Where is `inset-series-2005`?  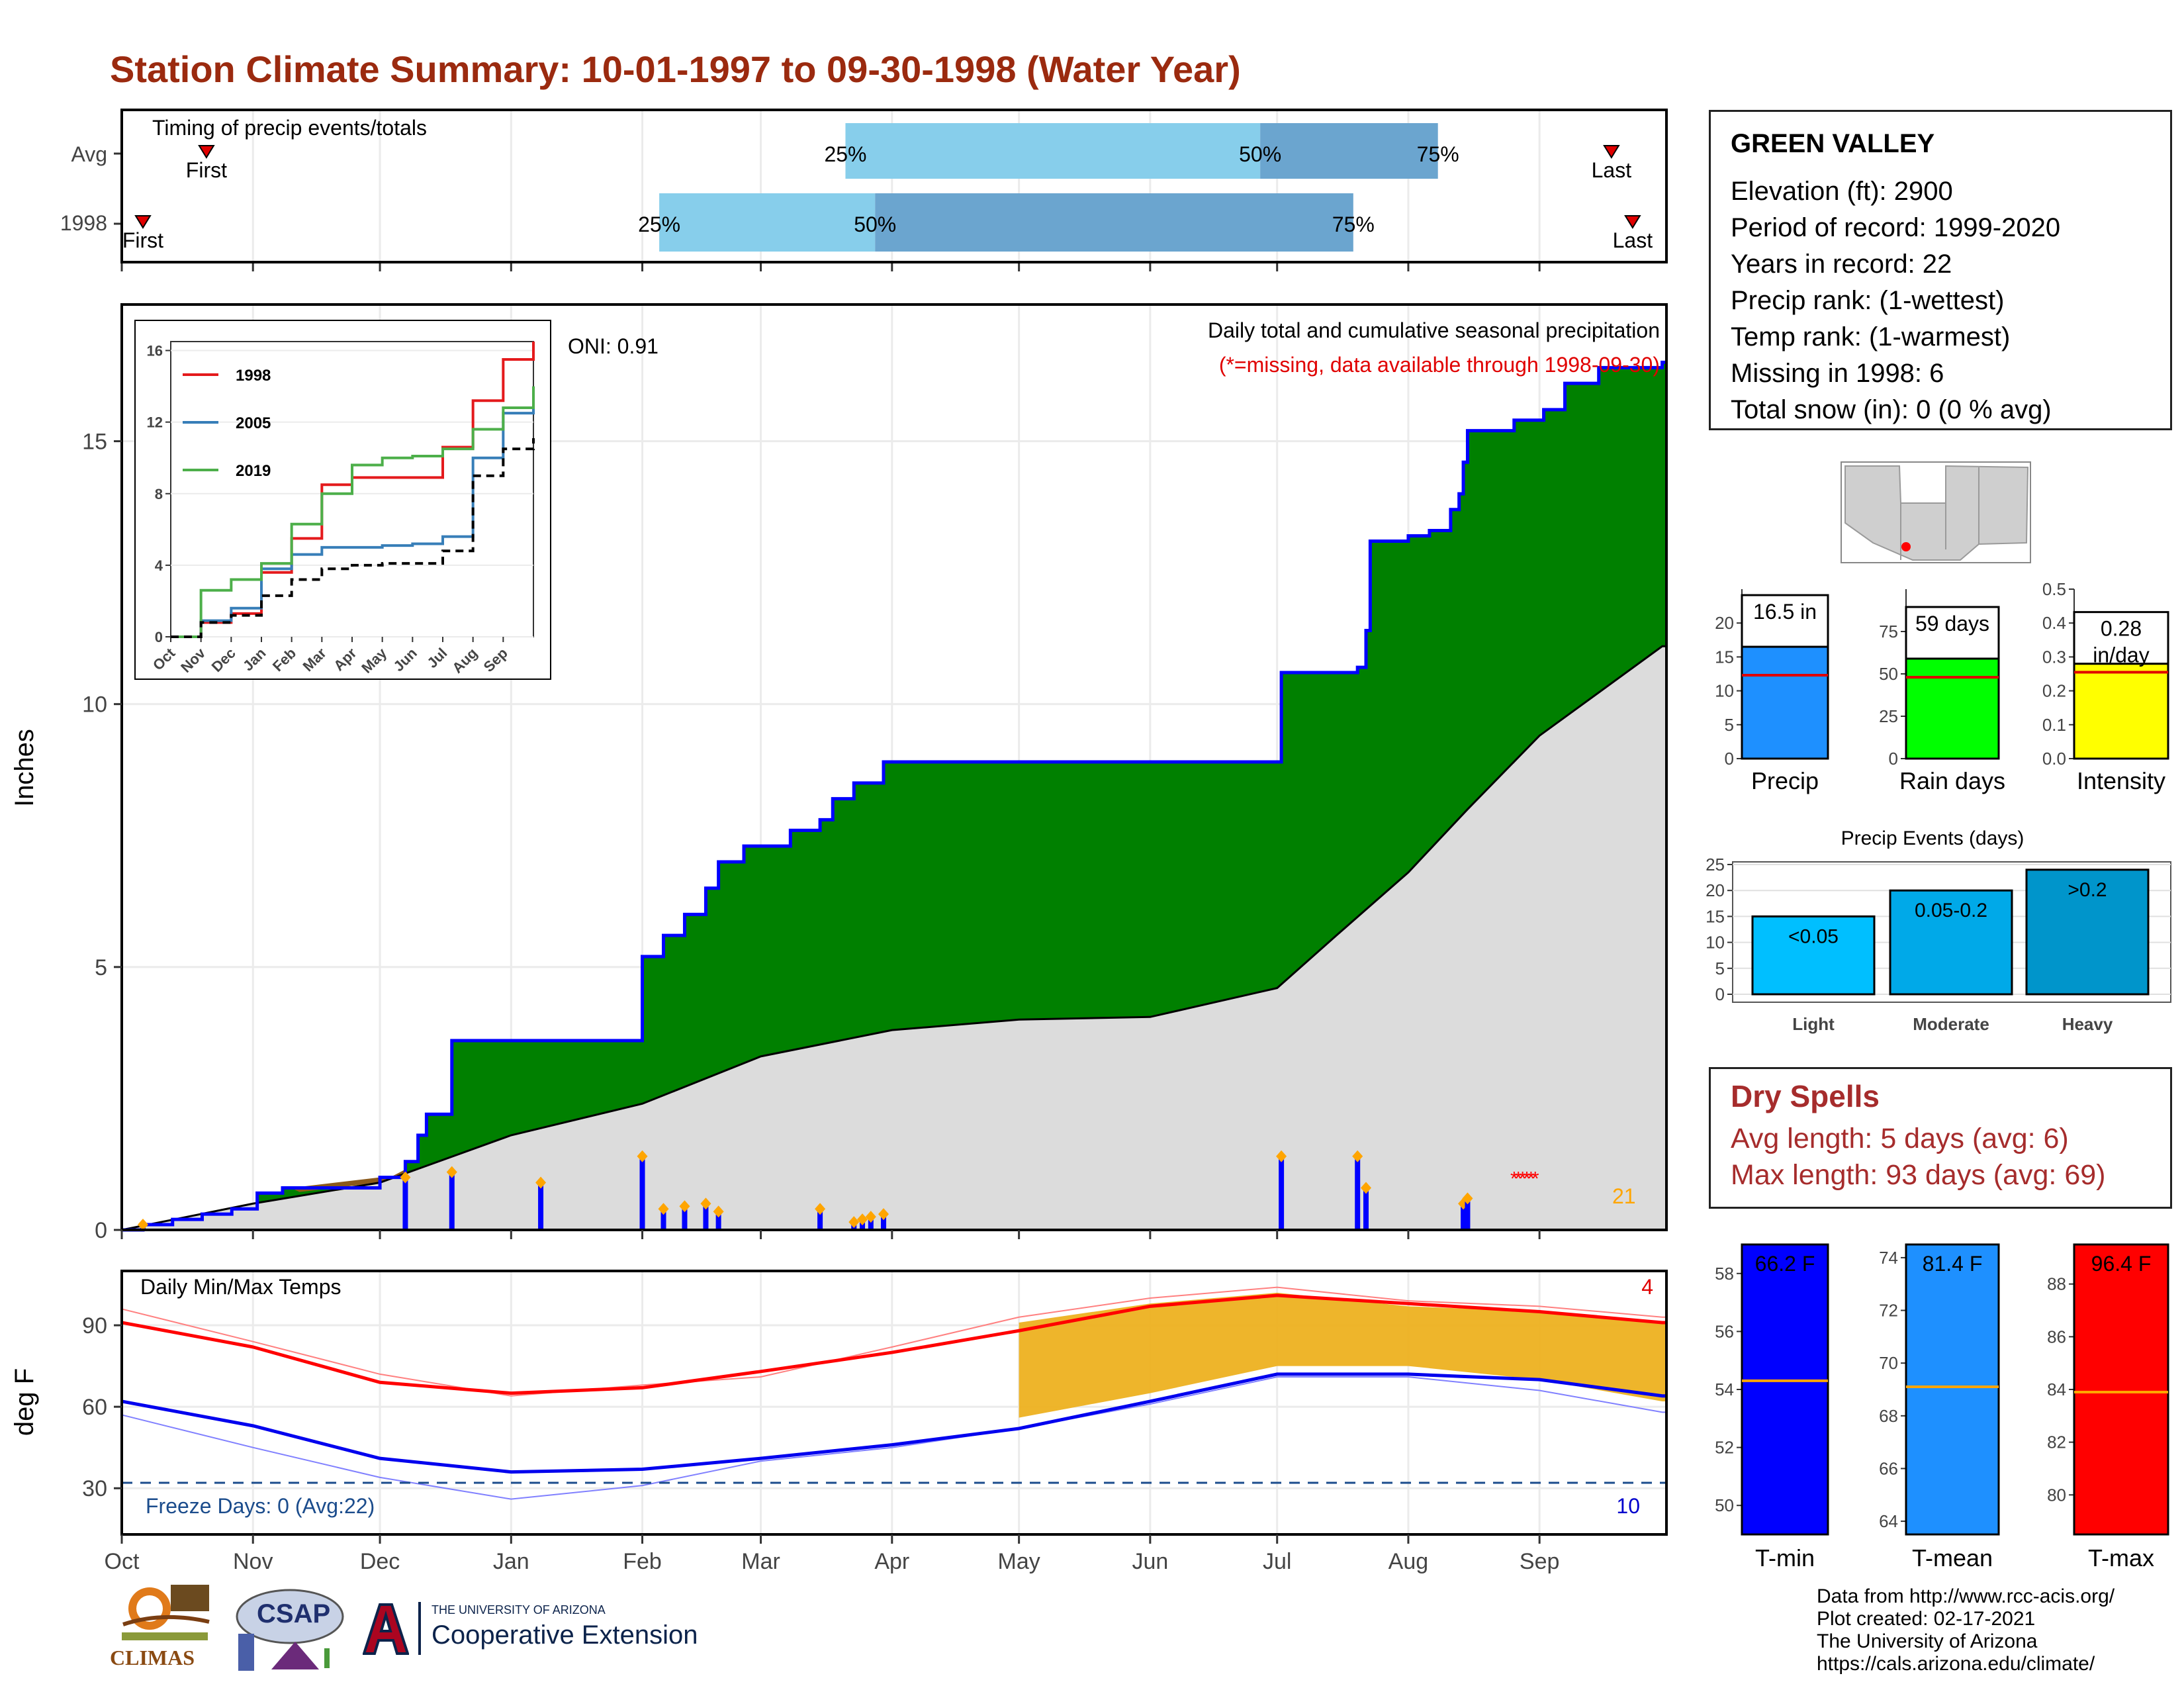 inset-series-2005 is located at coordinates (353, 521).